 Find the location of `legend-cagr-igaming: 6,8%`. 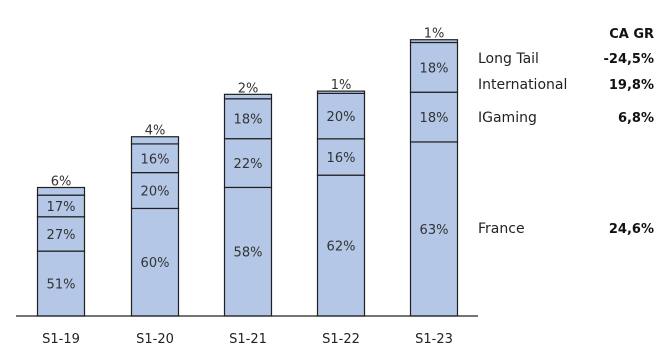

legend-cagr-igaming: 6,8% is located at coordinates (636, 118).